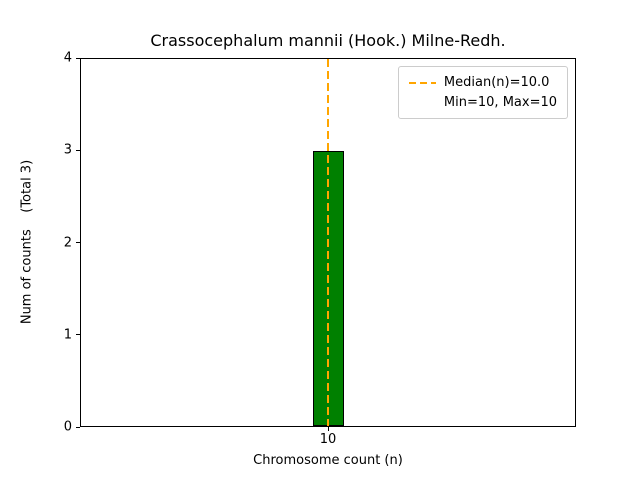 The width and height of the screenshot is (640, 480). Describe the element at coordinates (422, 82) in the screenshot. I see `median-line-legend-handle` at that location.